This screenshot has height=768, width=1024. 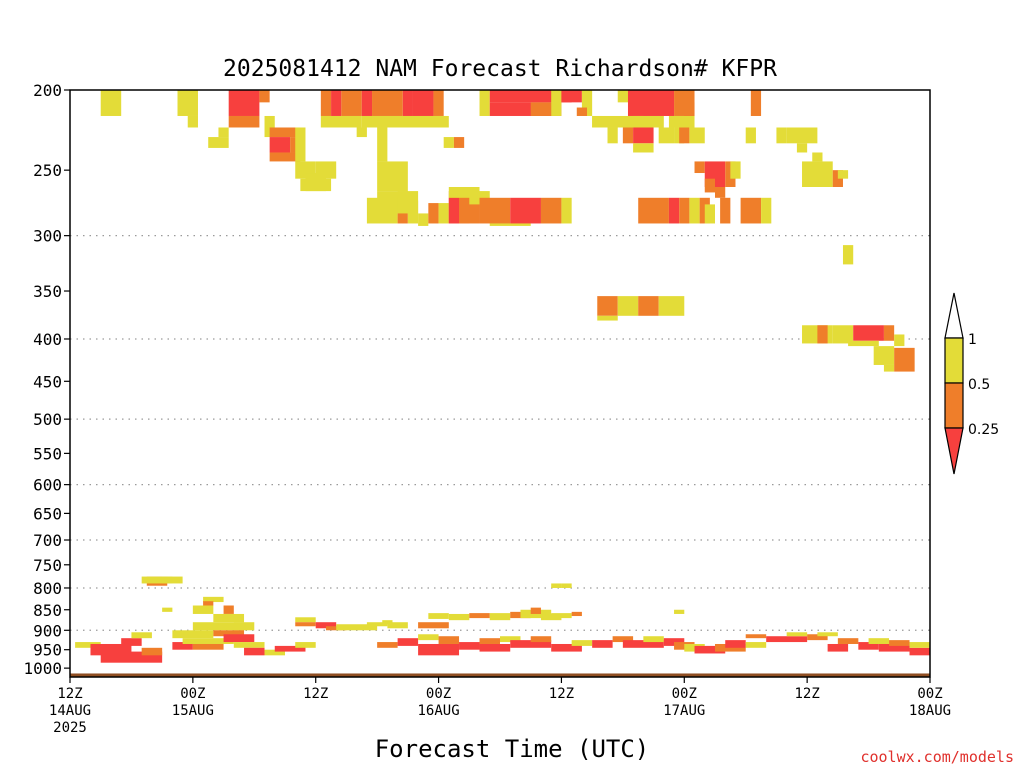 I want to click on credit-text: coolwx.com/models, so click(x=937, y=757).